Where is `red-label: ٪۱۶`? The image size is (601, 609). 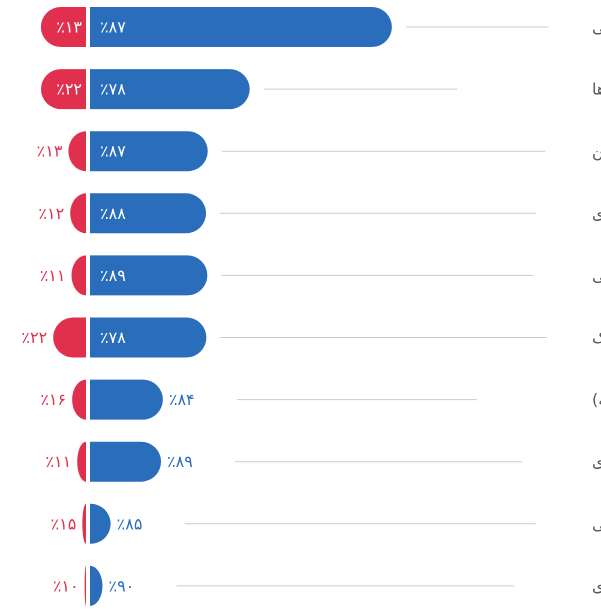 red-label: ٪۱۶ is located at coordinates (53, 399).